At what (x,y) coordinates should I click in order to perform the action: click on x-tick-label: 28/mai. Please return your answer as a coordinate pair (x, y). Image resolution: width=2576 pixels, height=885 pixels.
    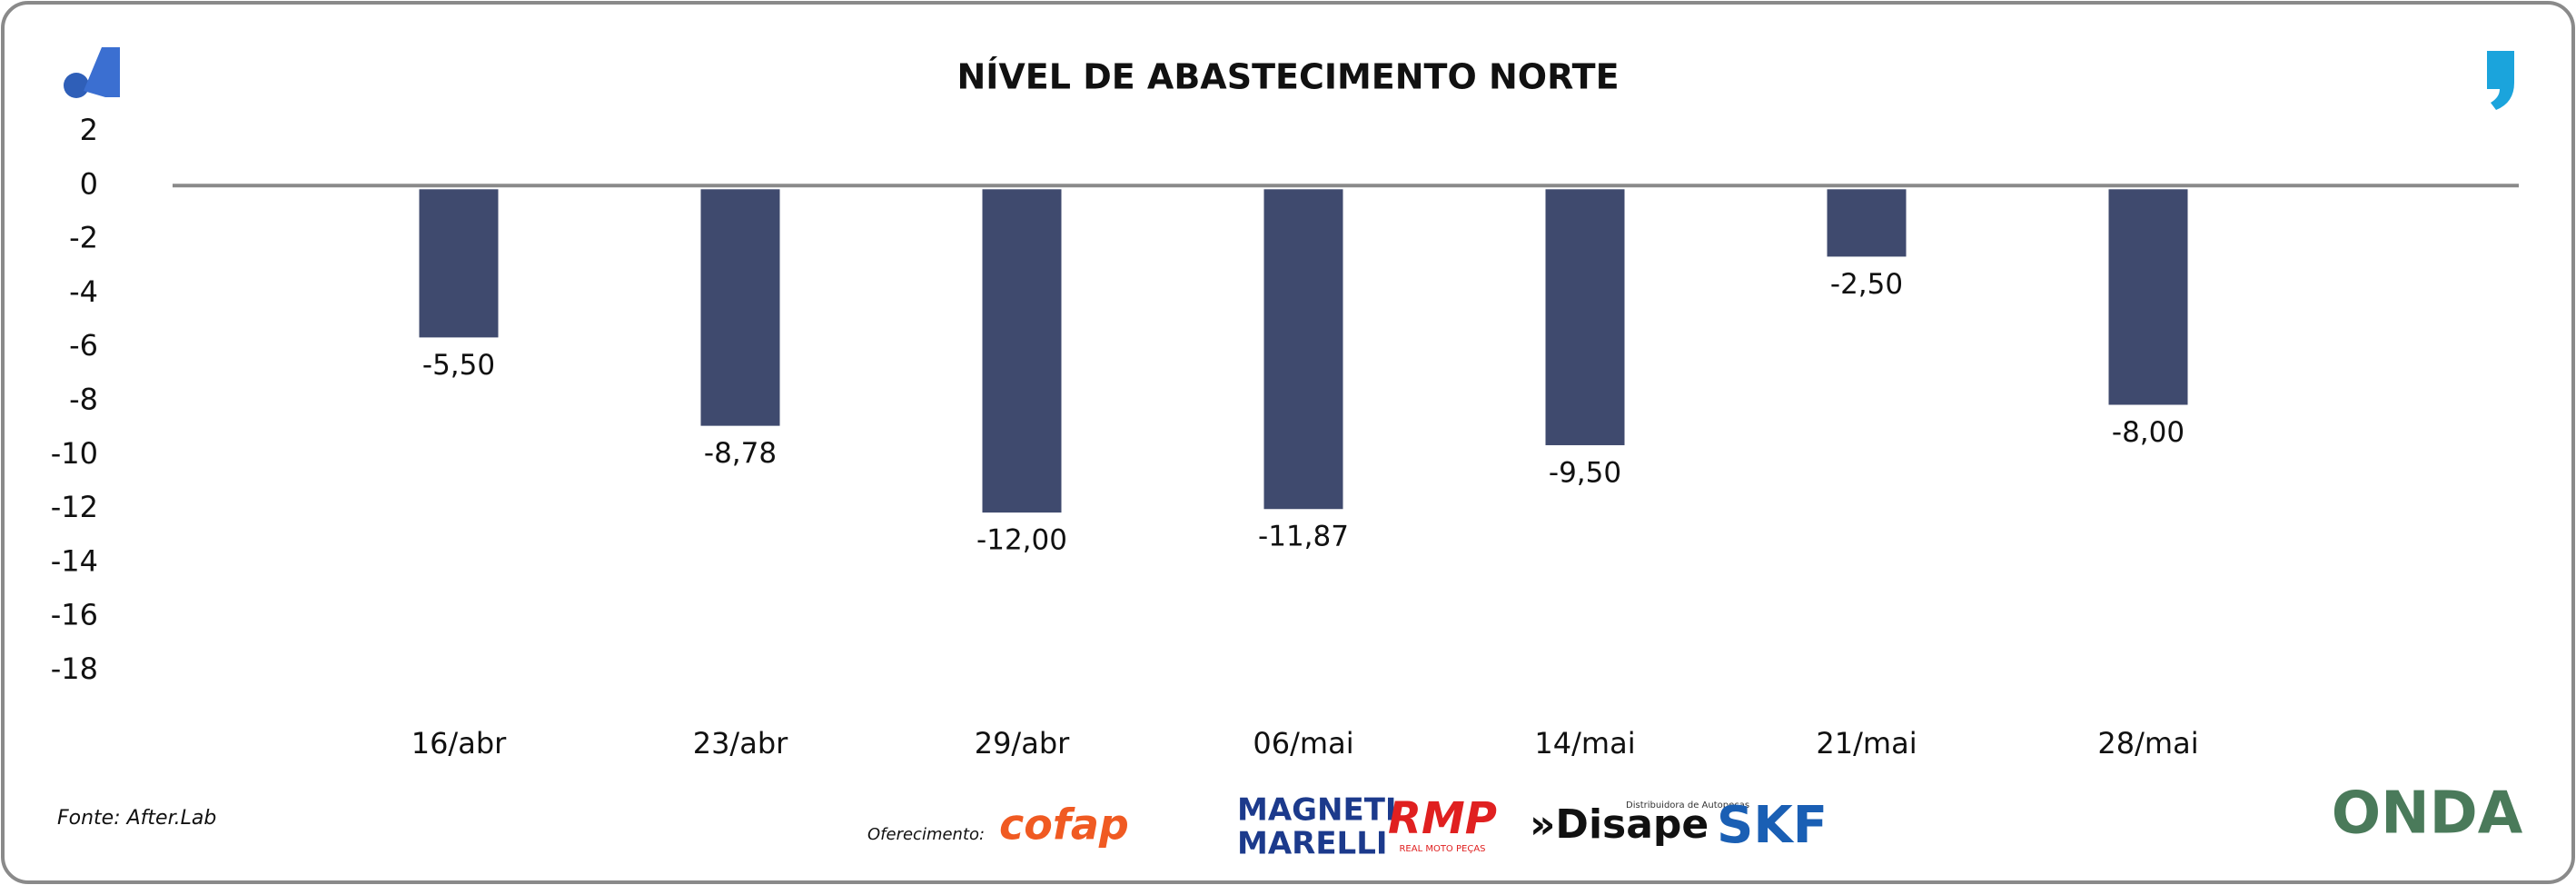
    Looking at the image, I should click on (2147, 743).